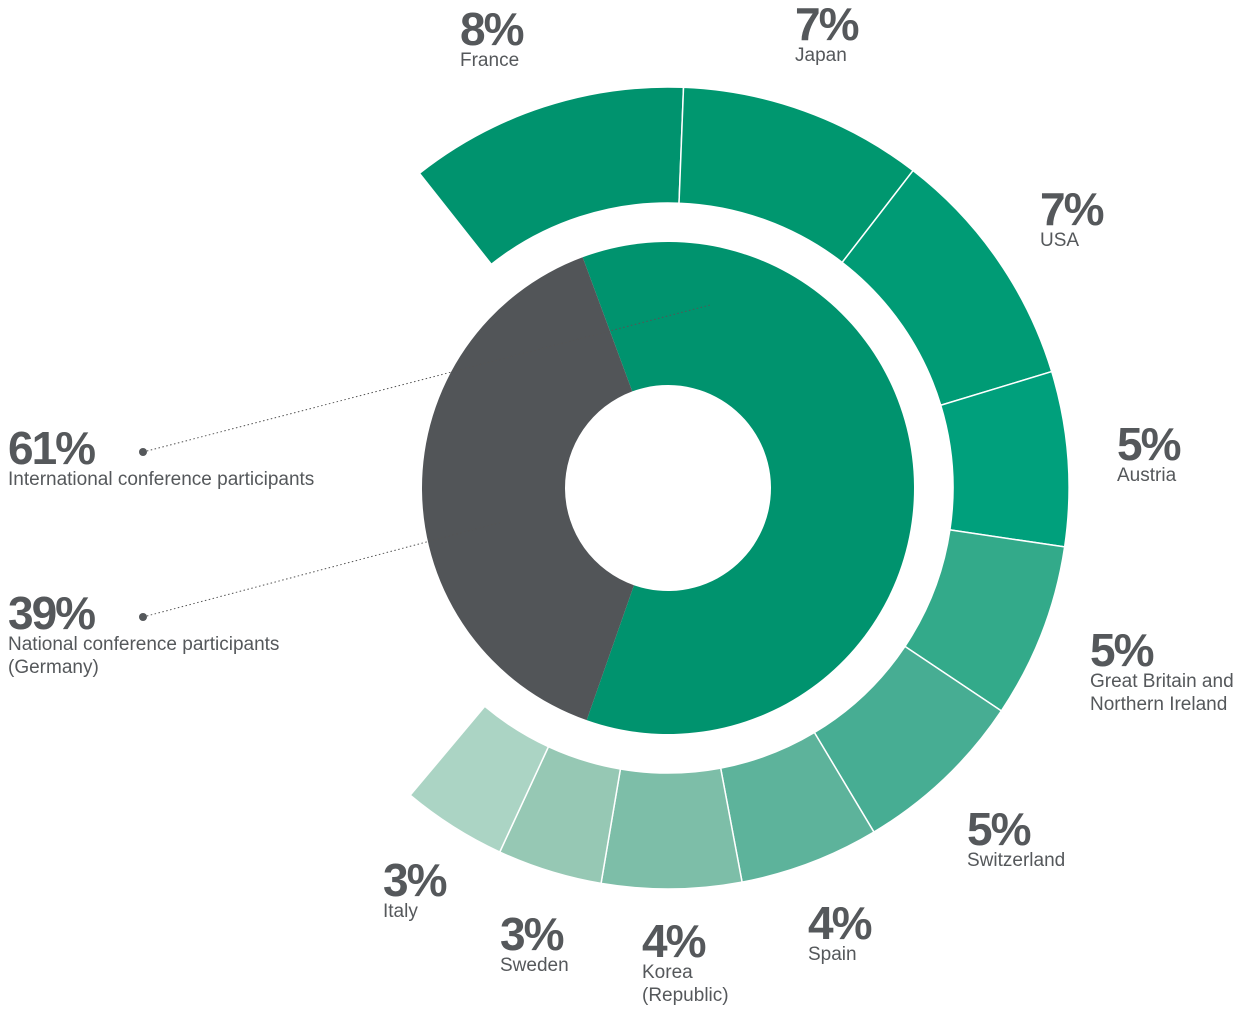 The width and height of the screenshot is (1254, 1017). Describe the element at coordinates (1060, 240) in the screenshot. I see `category-label: USA` at that location.